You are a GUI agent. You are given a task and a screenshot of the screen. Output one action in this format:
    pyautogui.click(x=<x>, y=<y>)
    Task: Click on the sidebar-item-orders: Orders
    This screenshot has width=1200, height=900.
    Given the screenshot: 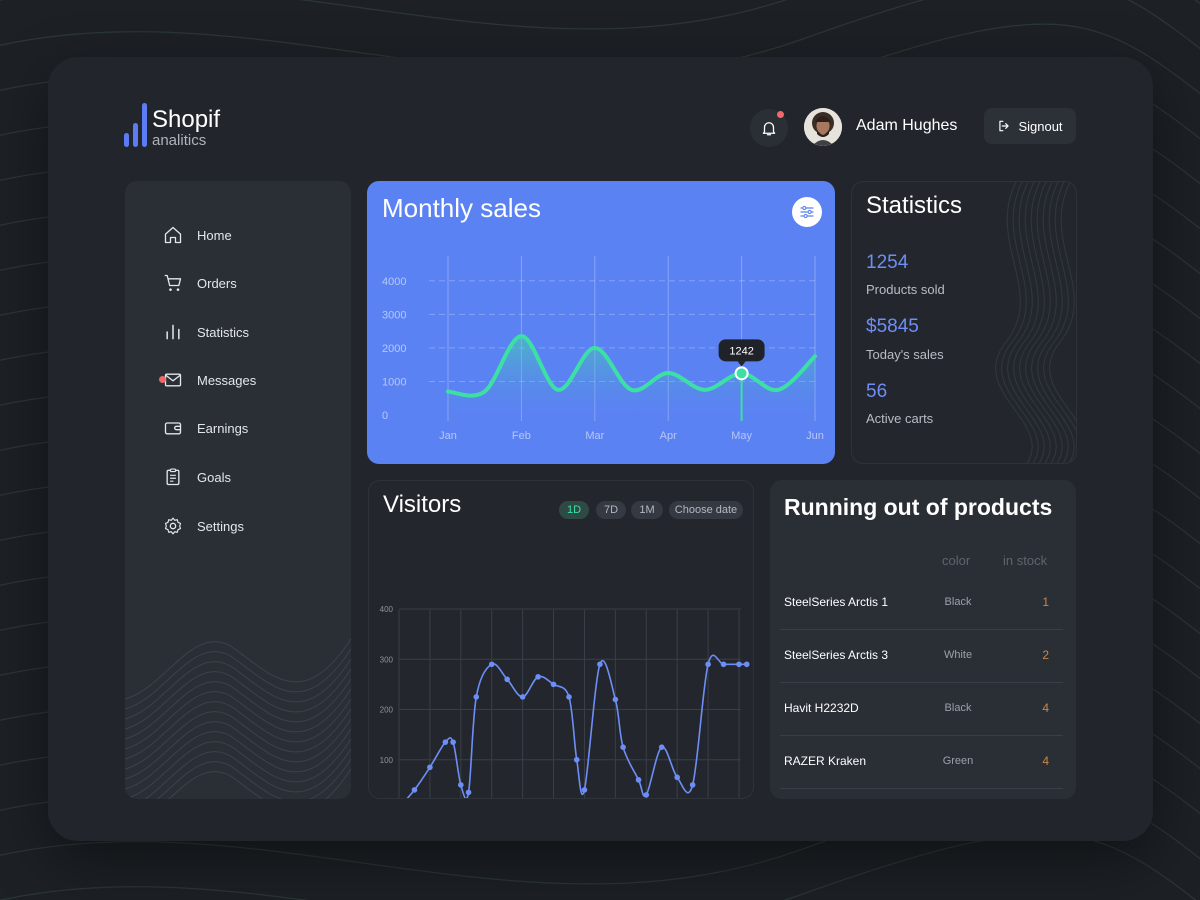 What is the action you would take?
    pyautogui.click(x=200, y=283)
    